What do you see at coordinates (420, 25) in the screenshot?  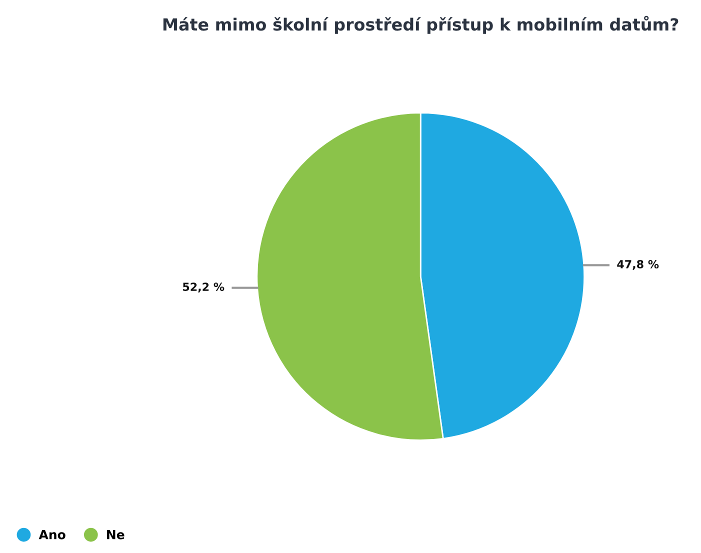 I see `chart-title: Máte mimo školní prostředí přístup k mobilním datům?` at bounding box center [420, 25].